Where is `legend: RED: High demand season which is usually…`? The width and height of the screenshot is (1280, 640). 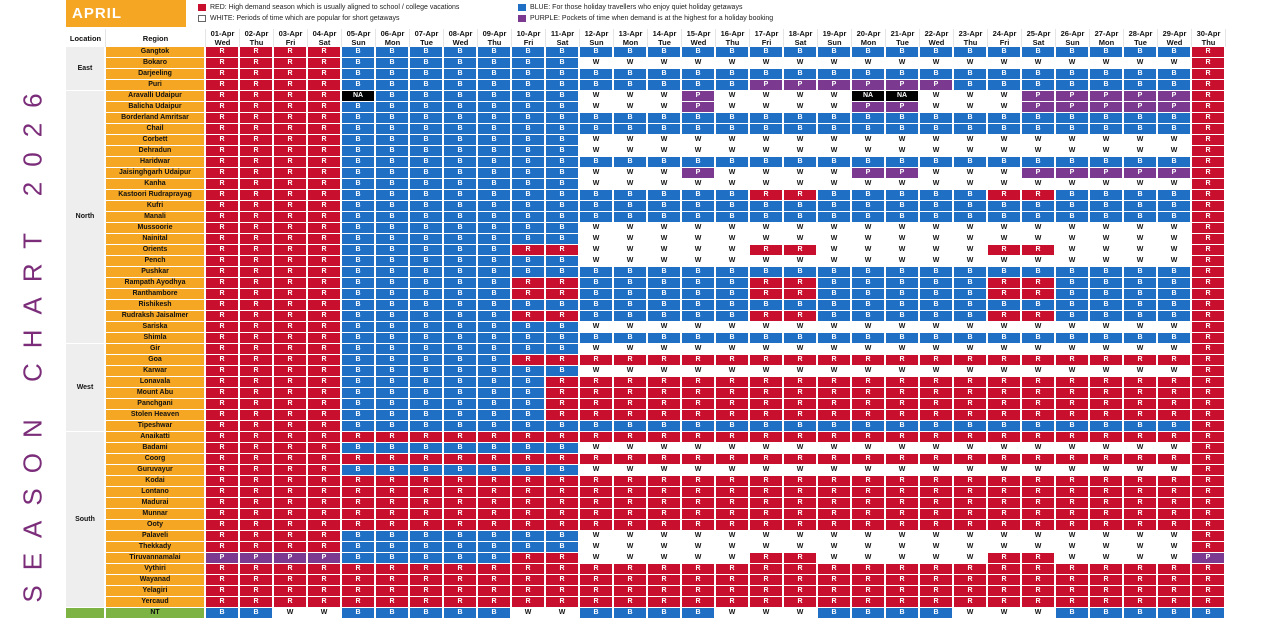 legend: RED: High demand season which is usually… is located at coordinates (578, 14).